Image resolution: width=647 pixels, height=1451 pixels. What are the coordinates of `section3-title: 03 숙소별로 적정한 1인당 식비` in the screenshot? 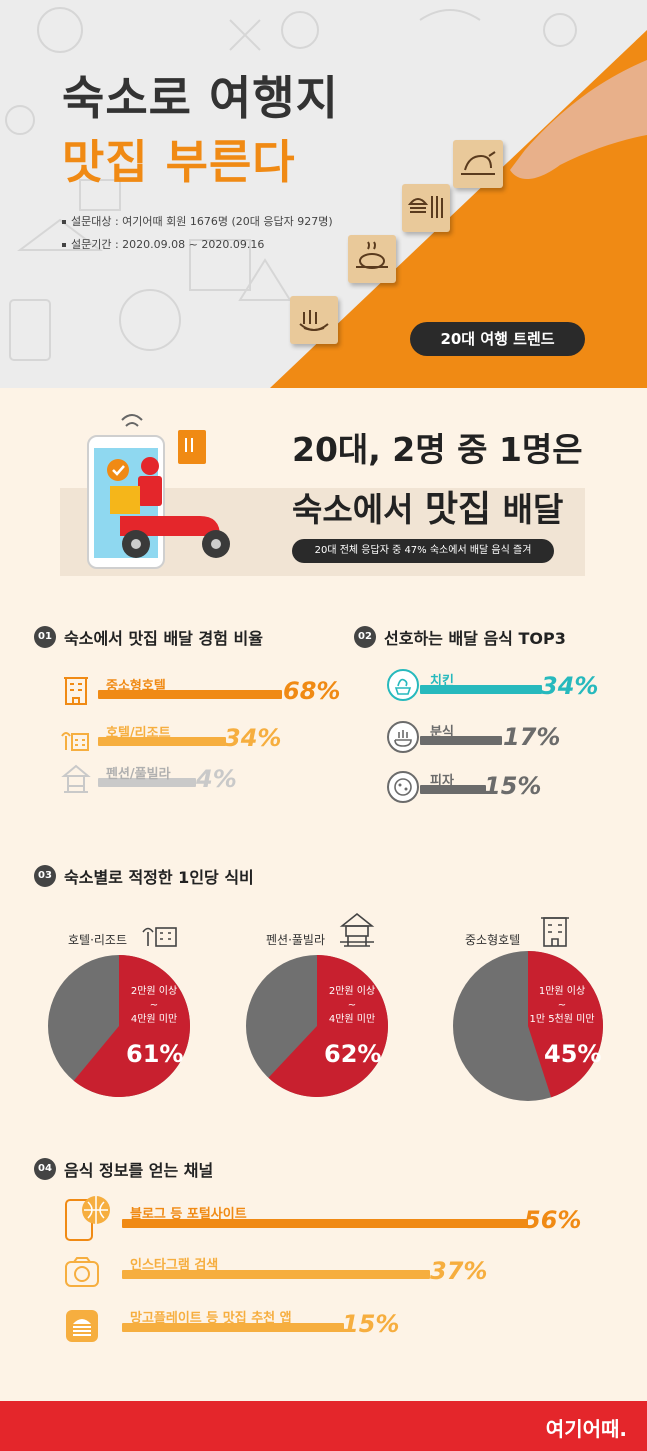 It's located at (144, 876).